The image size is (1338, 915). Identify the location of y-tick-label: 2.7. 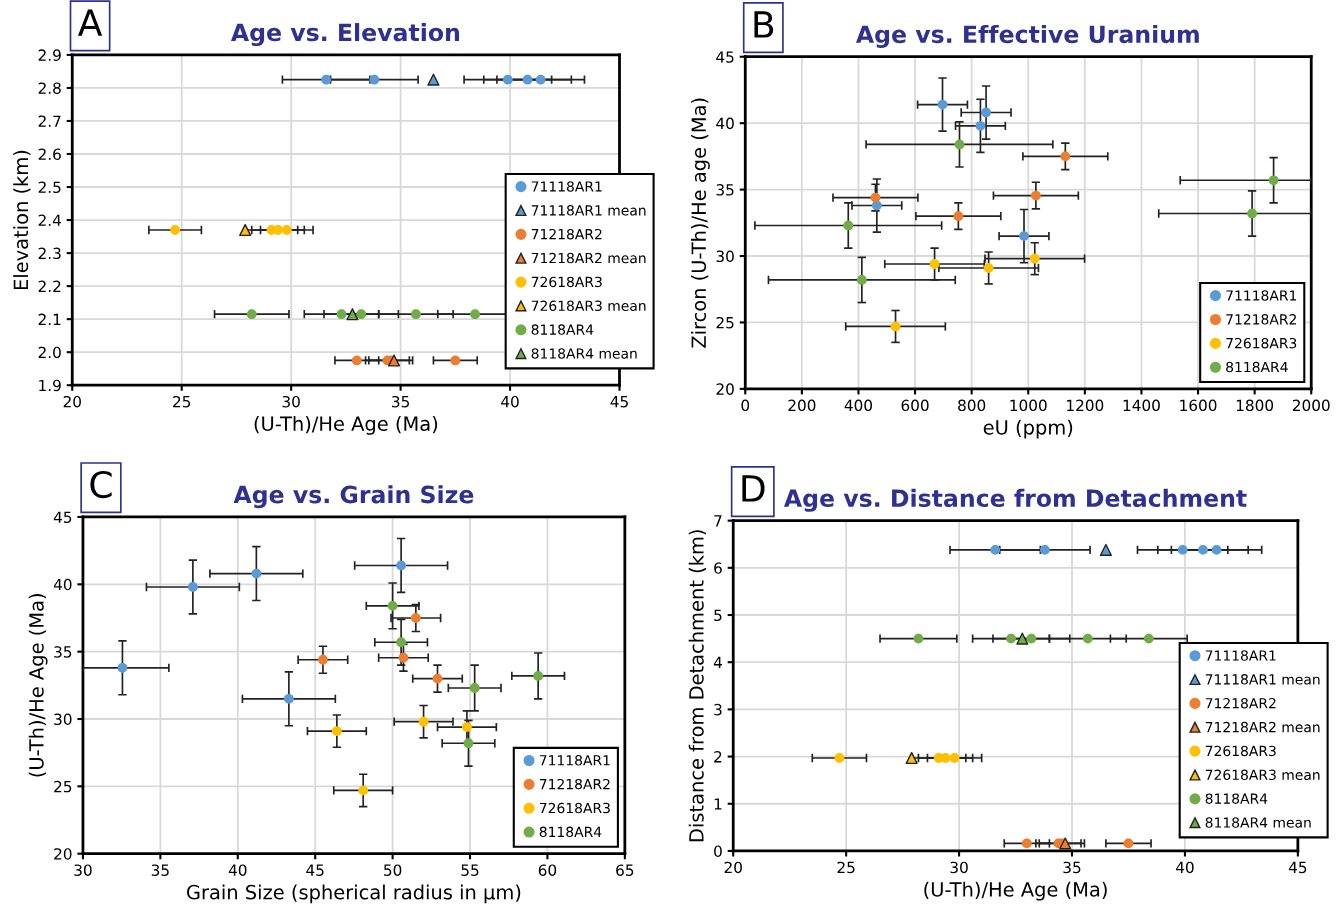
(49, 121).